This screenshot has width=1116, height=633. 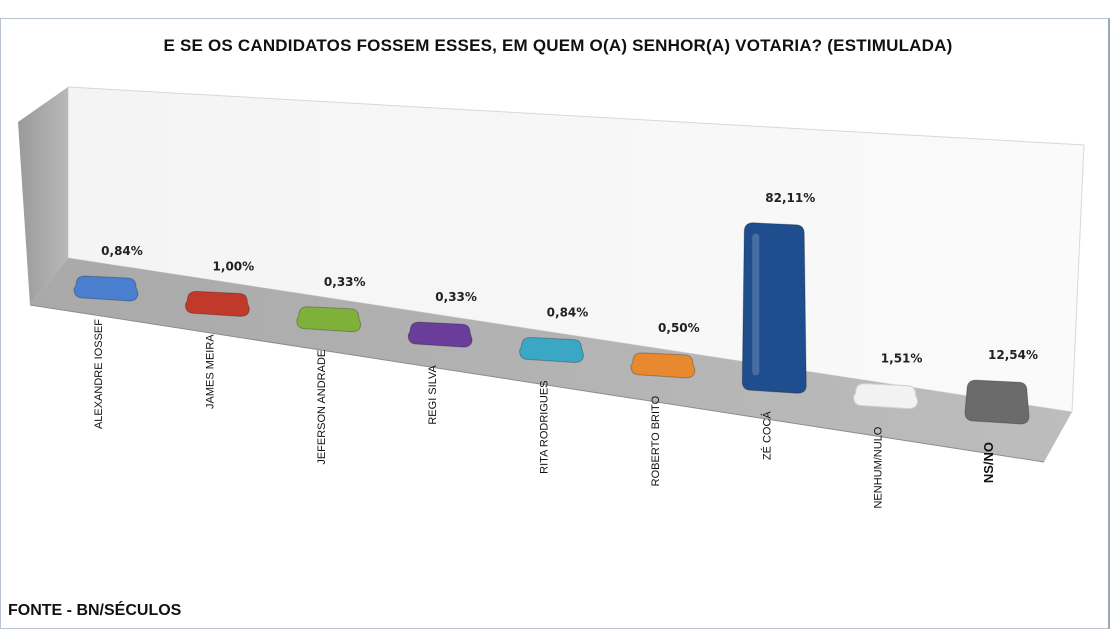 What do you see at coordinates (568, 313) in the screenshot?
I see `value-label-4: 0,84%` at bounding box center [568, 313].